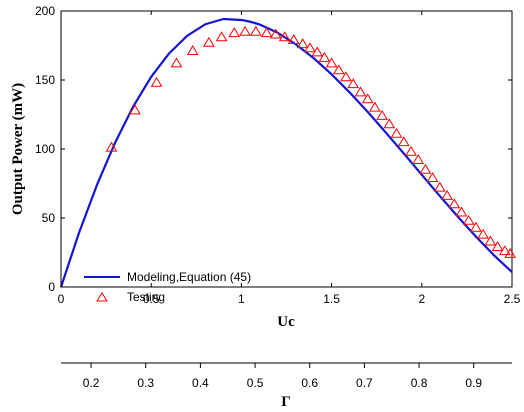  I want to click on x2-tick-label: 0.6, so click(309, 383).